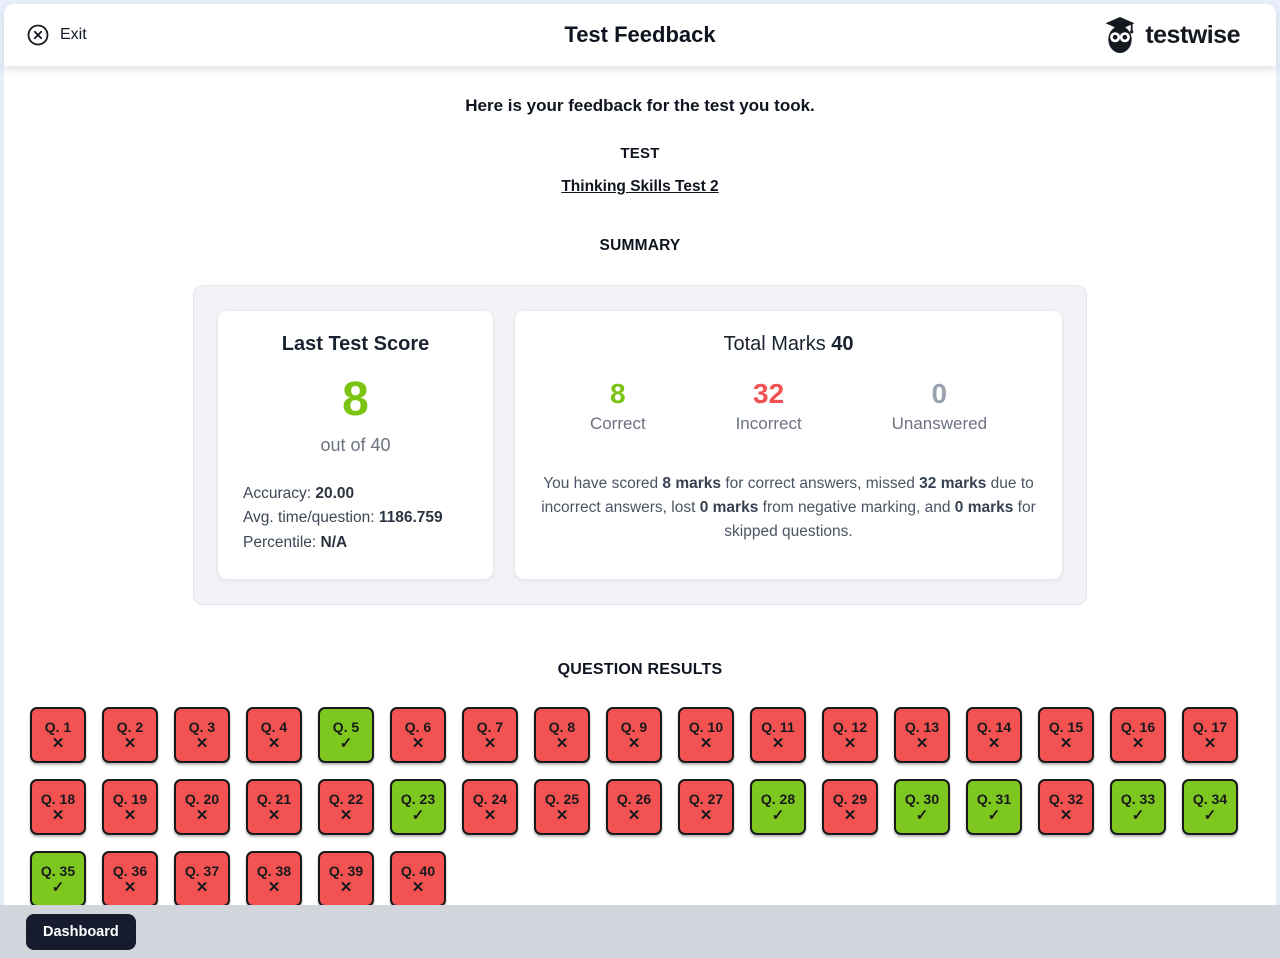  What do you see at coordinates (418, 870) in the screenshot?
I see `question-label: Q. 40` at bounding box center [418, 870].